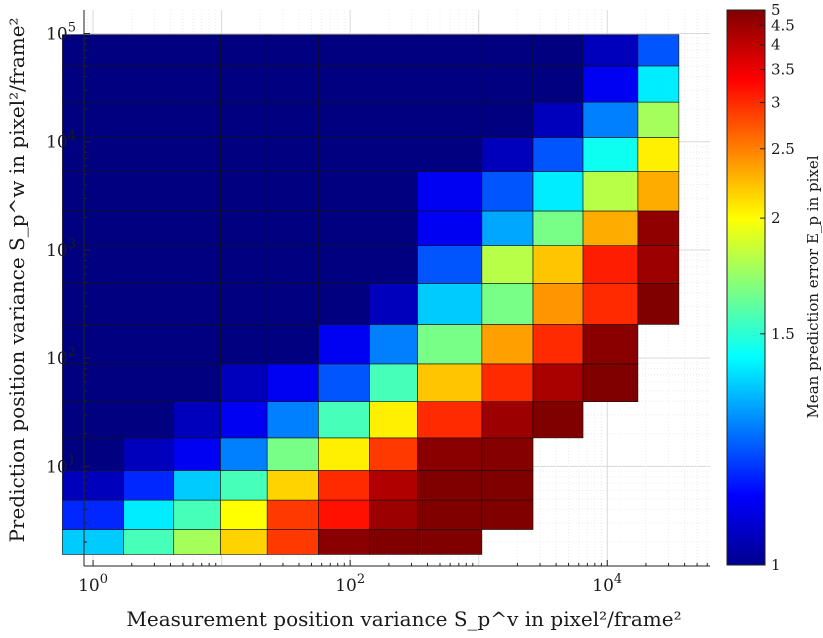 Image resolution: width=823 pixels, height=638 pixels. I want to click on colorbar-tick-label: 5, so click(776, 10).